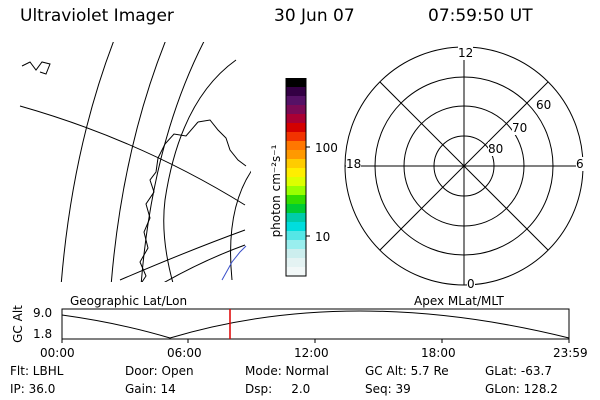  I want to click on colorbar-tick-10: 10, so click(323, 237).